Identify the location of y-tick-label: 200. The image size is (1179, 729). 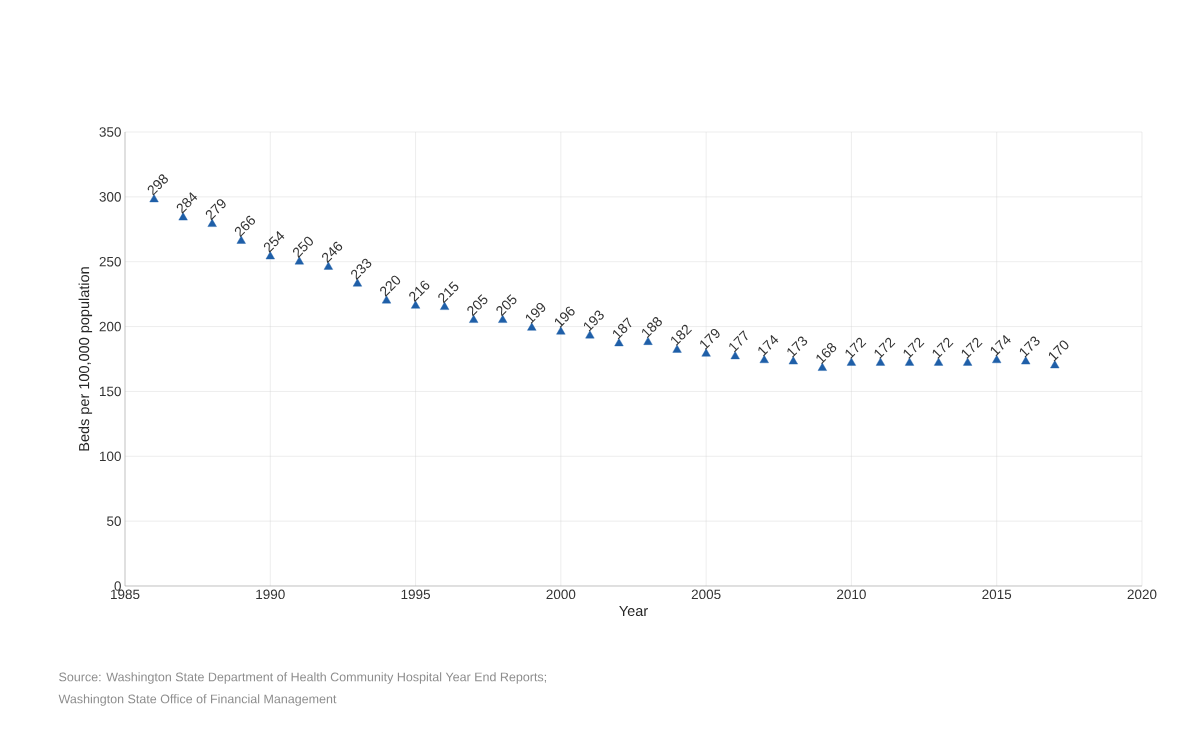
(110, 326).